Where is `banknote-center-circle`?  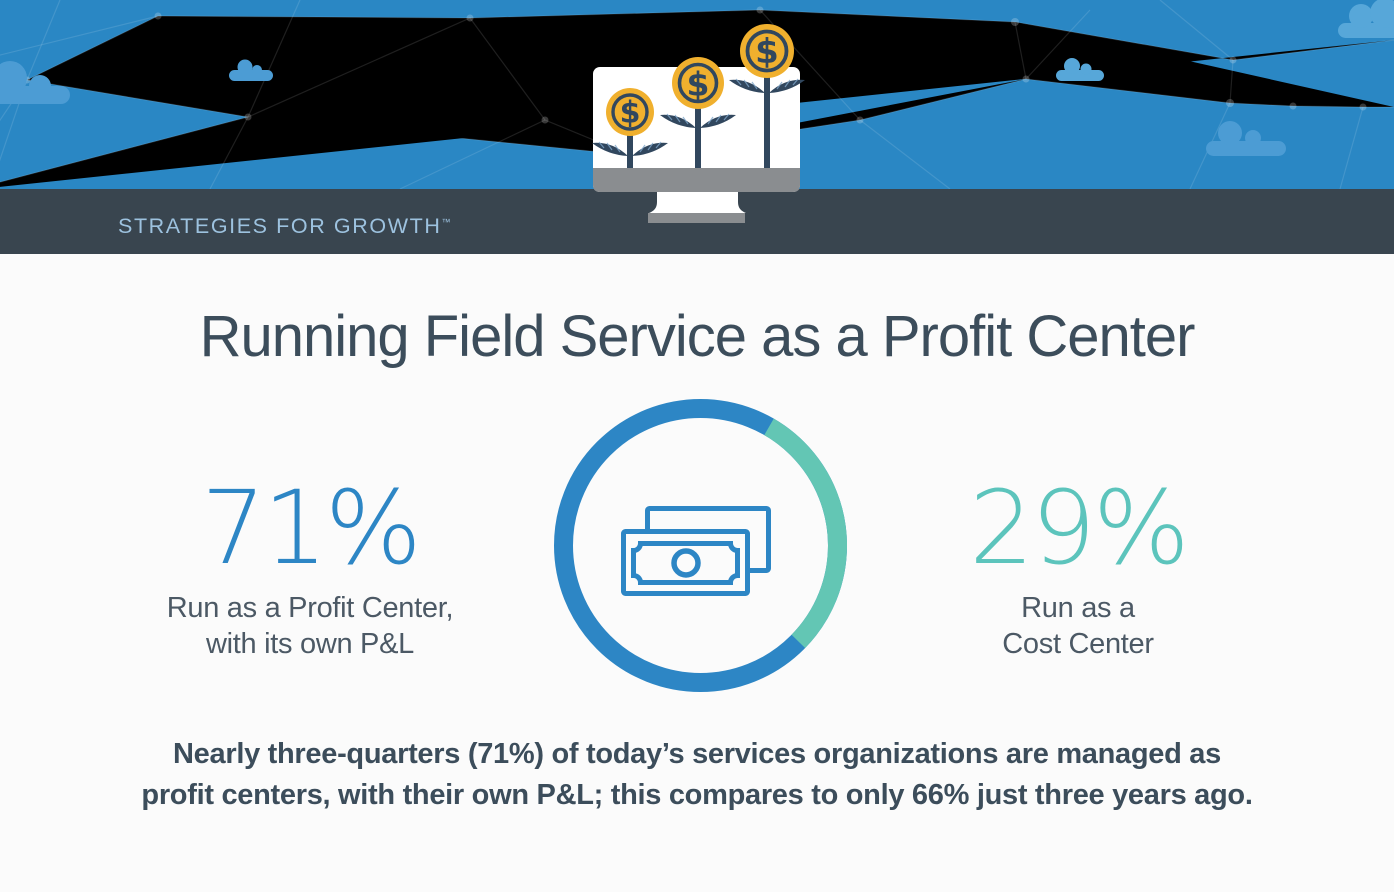 banknote-center-circle is located at coordinates (686, 563).